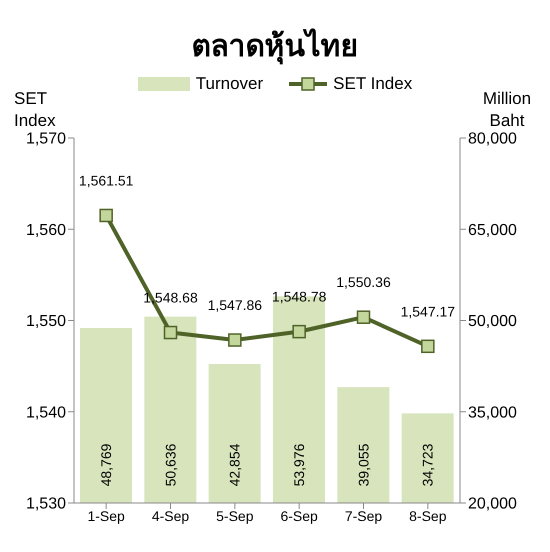 The width and height of the screenshot is (550, 552). I want to click on y2-tick-label: 35,000, so click(493, 413).